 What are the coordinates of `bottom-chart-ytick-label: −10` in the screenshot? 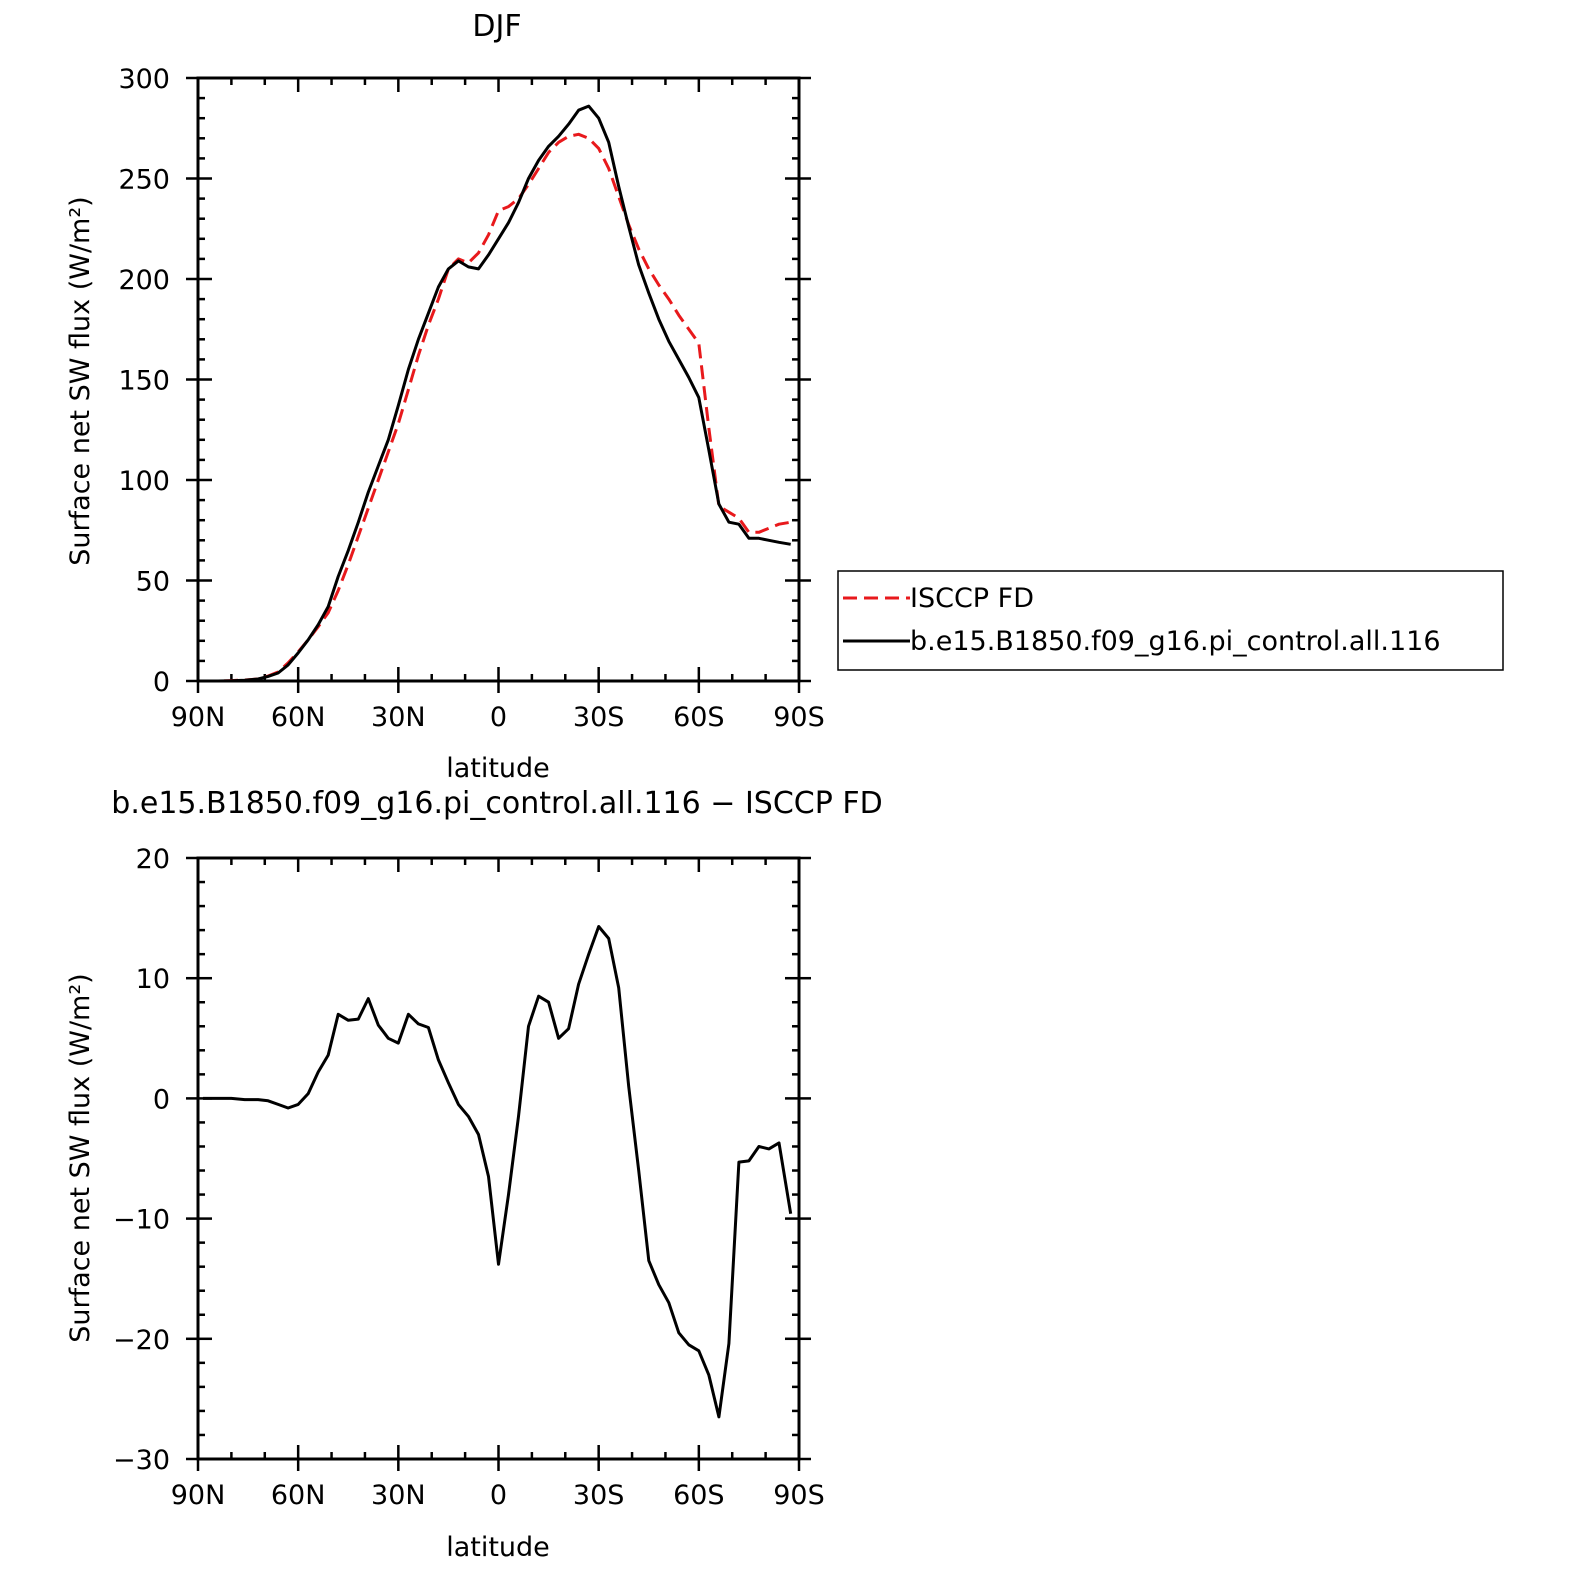 It's located at (141, 1220).